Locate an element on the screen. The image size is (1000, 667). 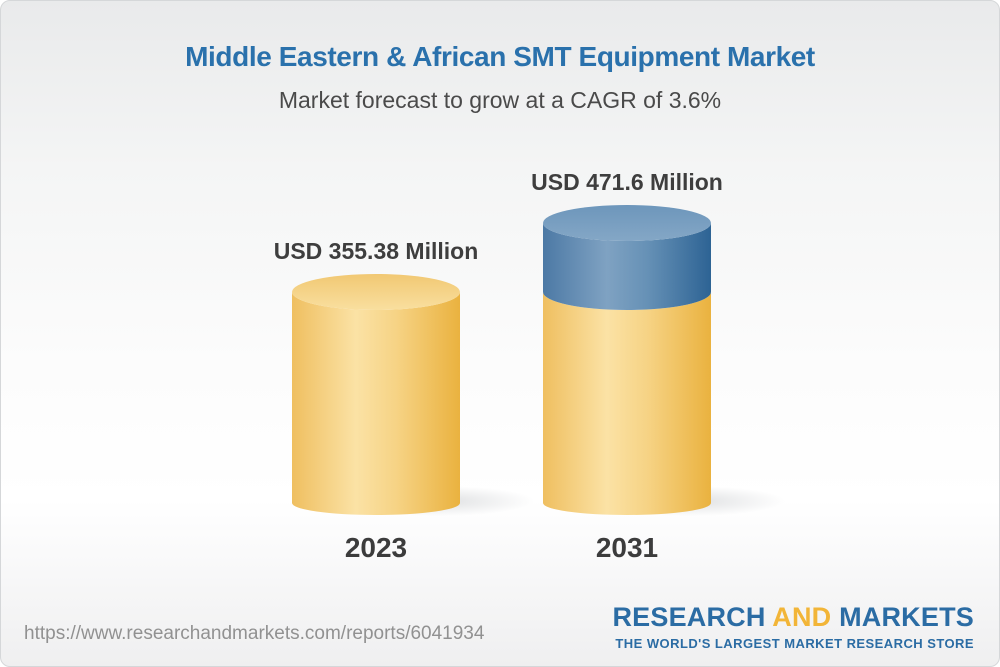
logo-word-and: AND is located at coordinates (802, 617).